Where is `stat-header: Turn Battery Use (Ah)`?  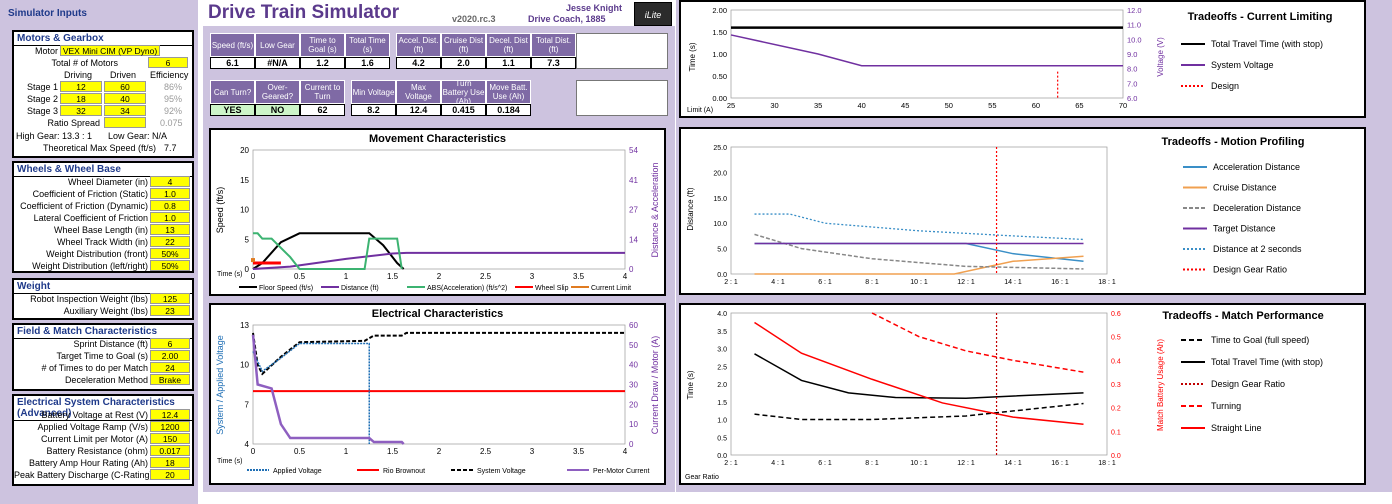 stat-header: Turn Battery Use (Ah) is located at coordinates (463, 92).